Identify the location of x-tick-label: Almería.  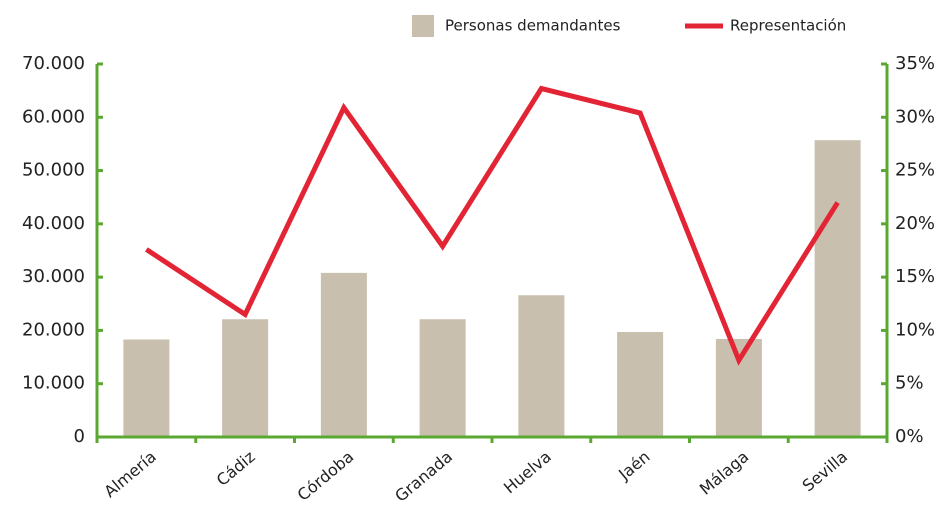
(129, 474).